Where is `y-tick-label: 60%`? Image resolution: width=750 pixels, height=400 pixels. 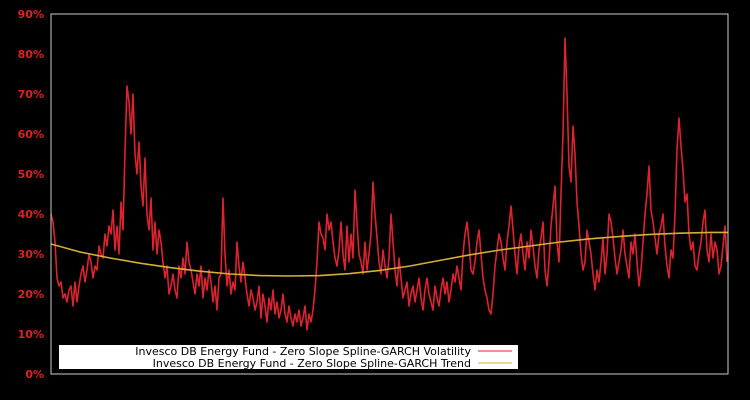
y-tick-label: 60% is located at coordinates (31, 134).